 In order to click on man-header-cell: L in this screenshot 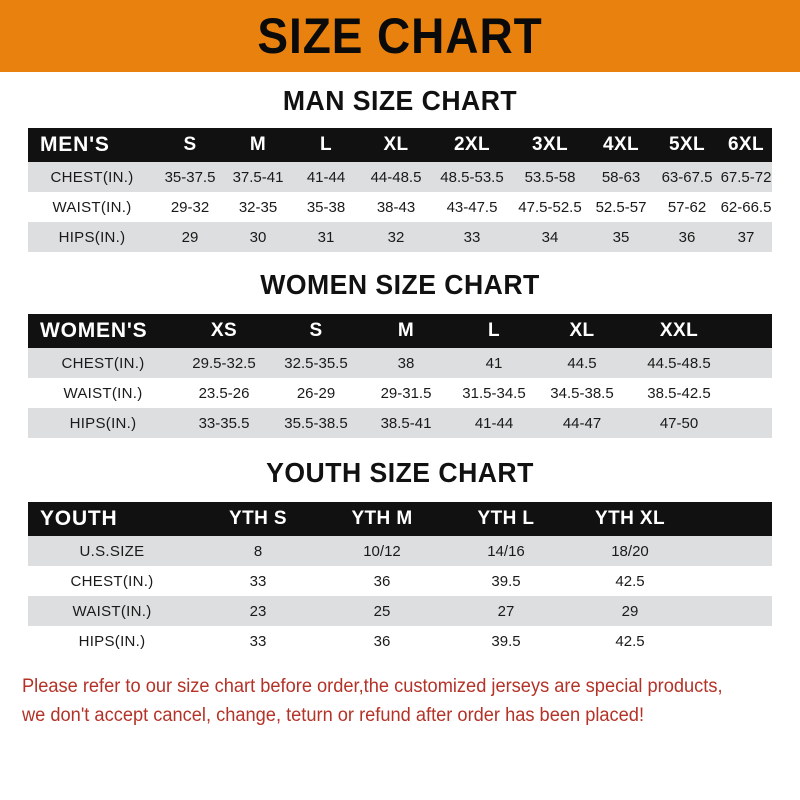, I will do `click(325, 144)`.